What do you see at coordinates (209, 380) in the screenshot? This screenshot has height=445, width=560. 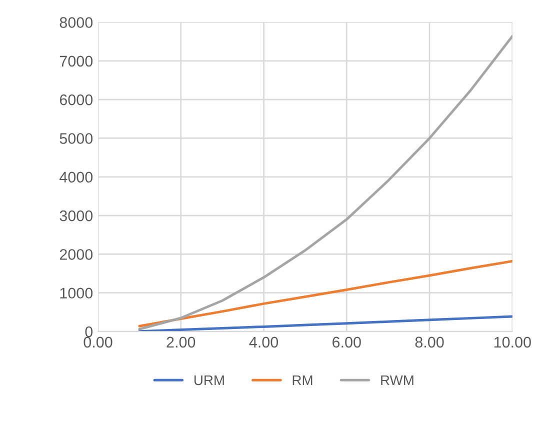 I see `legend-label: URM` at bounding box center [209, 380].